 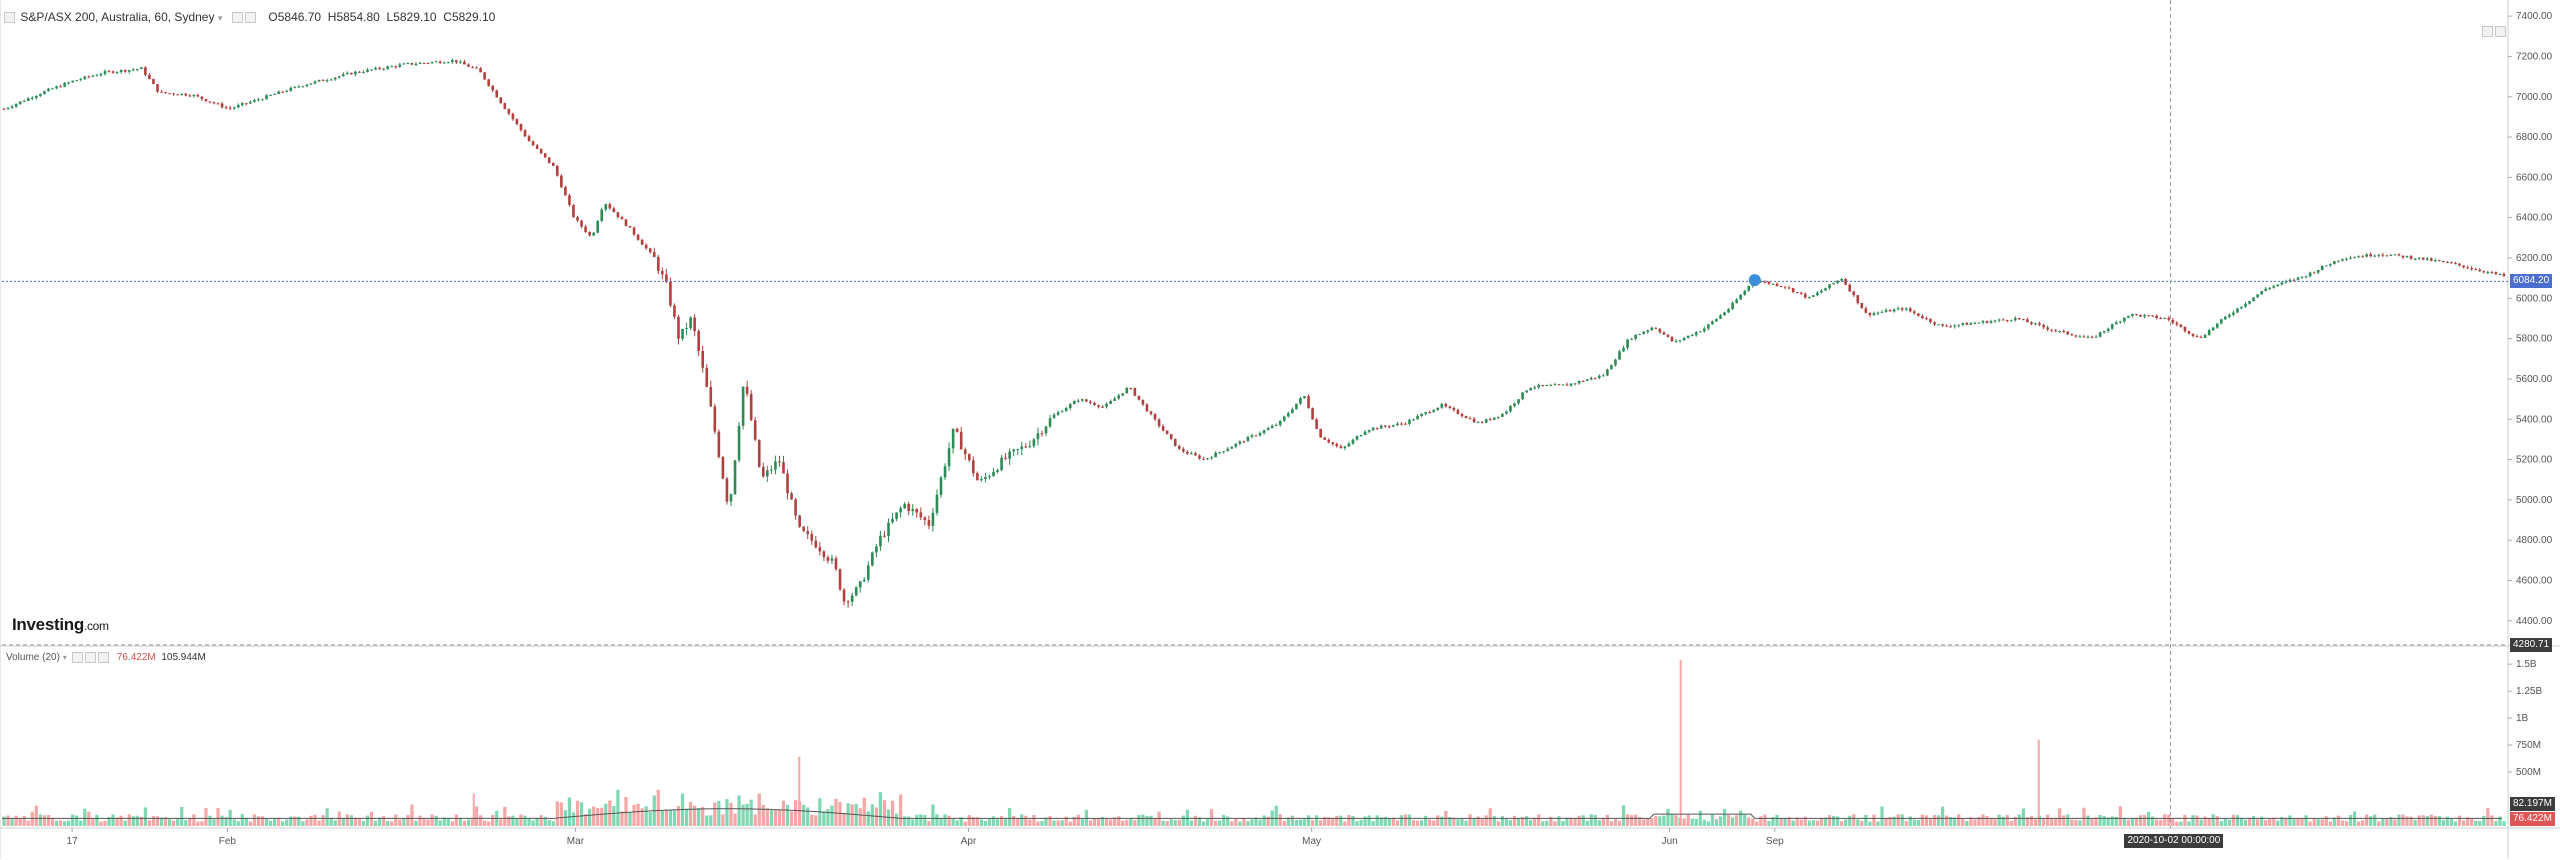 I want to click on maximize-icon, so click(x=2487, y=32).